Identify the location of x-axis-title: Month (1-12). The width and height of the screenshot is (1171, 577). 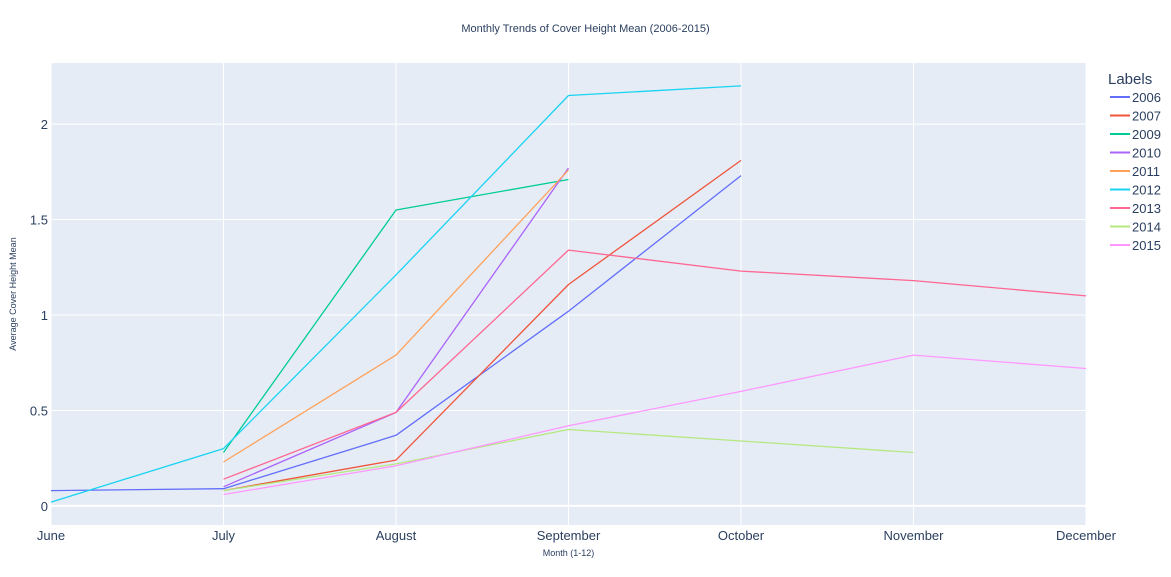
(569, 553).